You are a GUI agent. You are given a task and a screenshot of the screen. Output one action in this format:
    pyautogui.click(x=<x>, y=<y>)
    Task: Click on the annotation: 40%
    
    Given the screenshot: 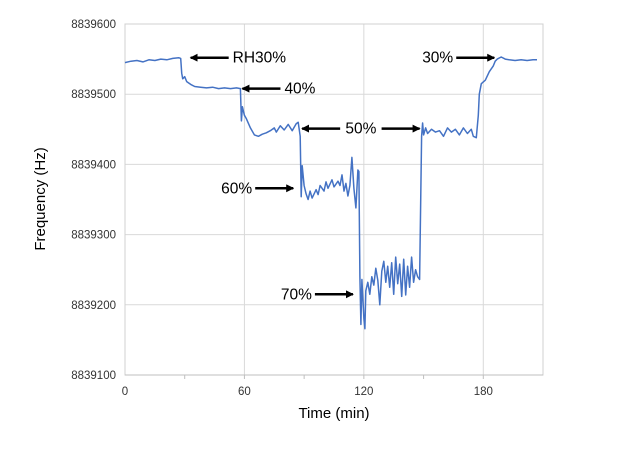 What is the action you would take?
    pyautogui.click(x=278, y=89)
    